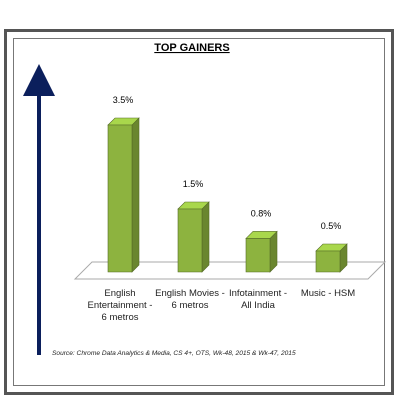 Image resolution: width=400 pixels, height=400 pixels. I want to click on value-label: 0.5%, so click(331, 226).